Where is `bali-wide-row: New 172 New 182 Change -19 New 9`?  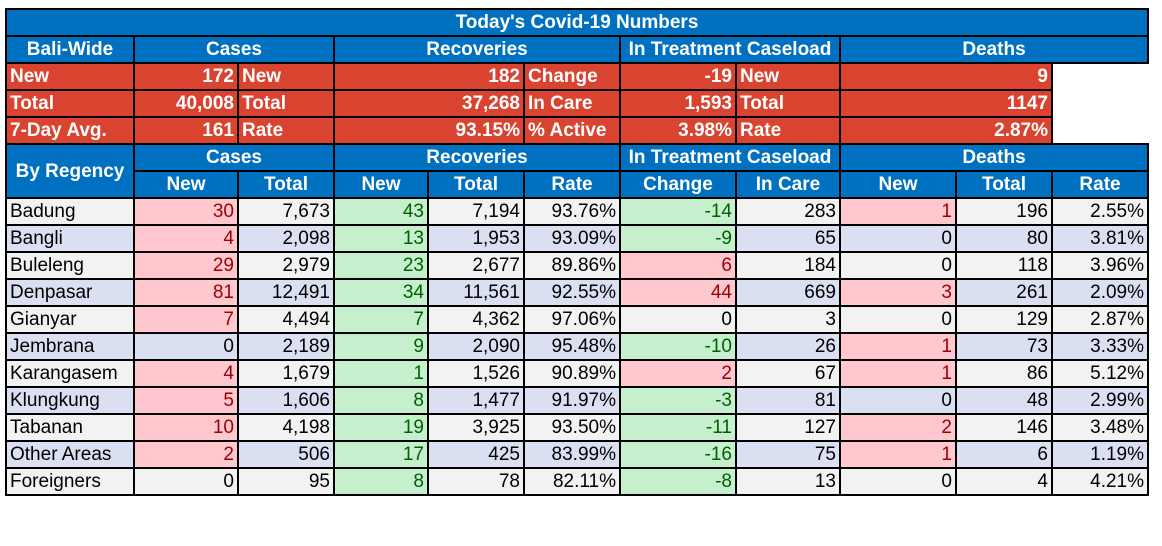 bali-wide-row: New 172 New 182 Change -19 New 9 is located at coordinates (576, 76).